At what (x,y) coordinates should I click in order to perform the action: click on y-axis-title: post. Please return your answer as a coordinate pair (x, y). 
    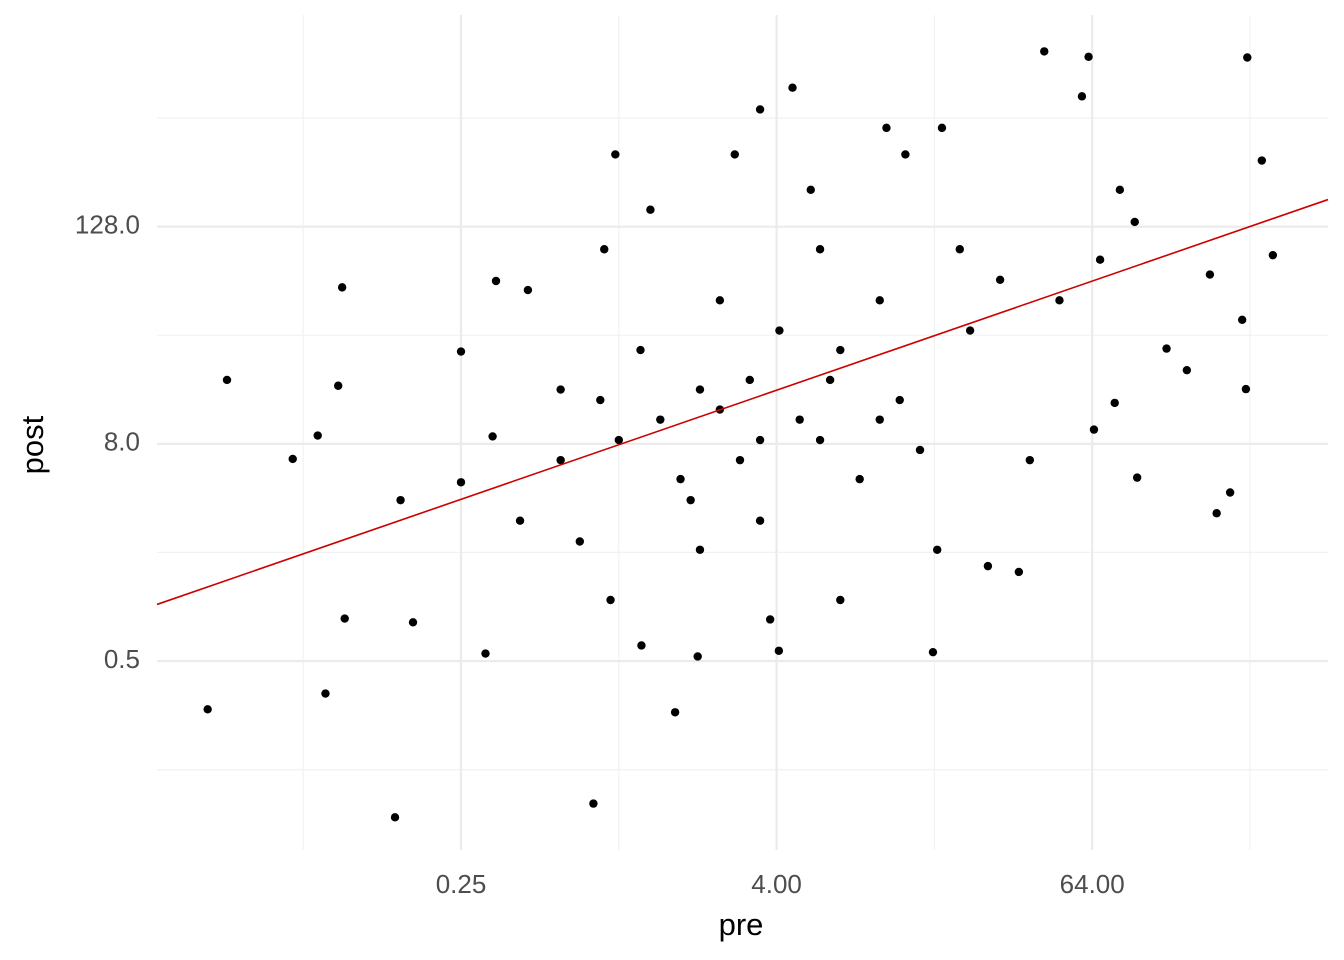
    Looking at the image, I should click on (32, 444).